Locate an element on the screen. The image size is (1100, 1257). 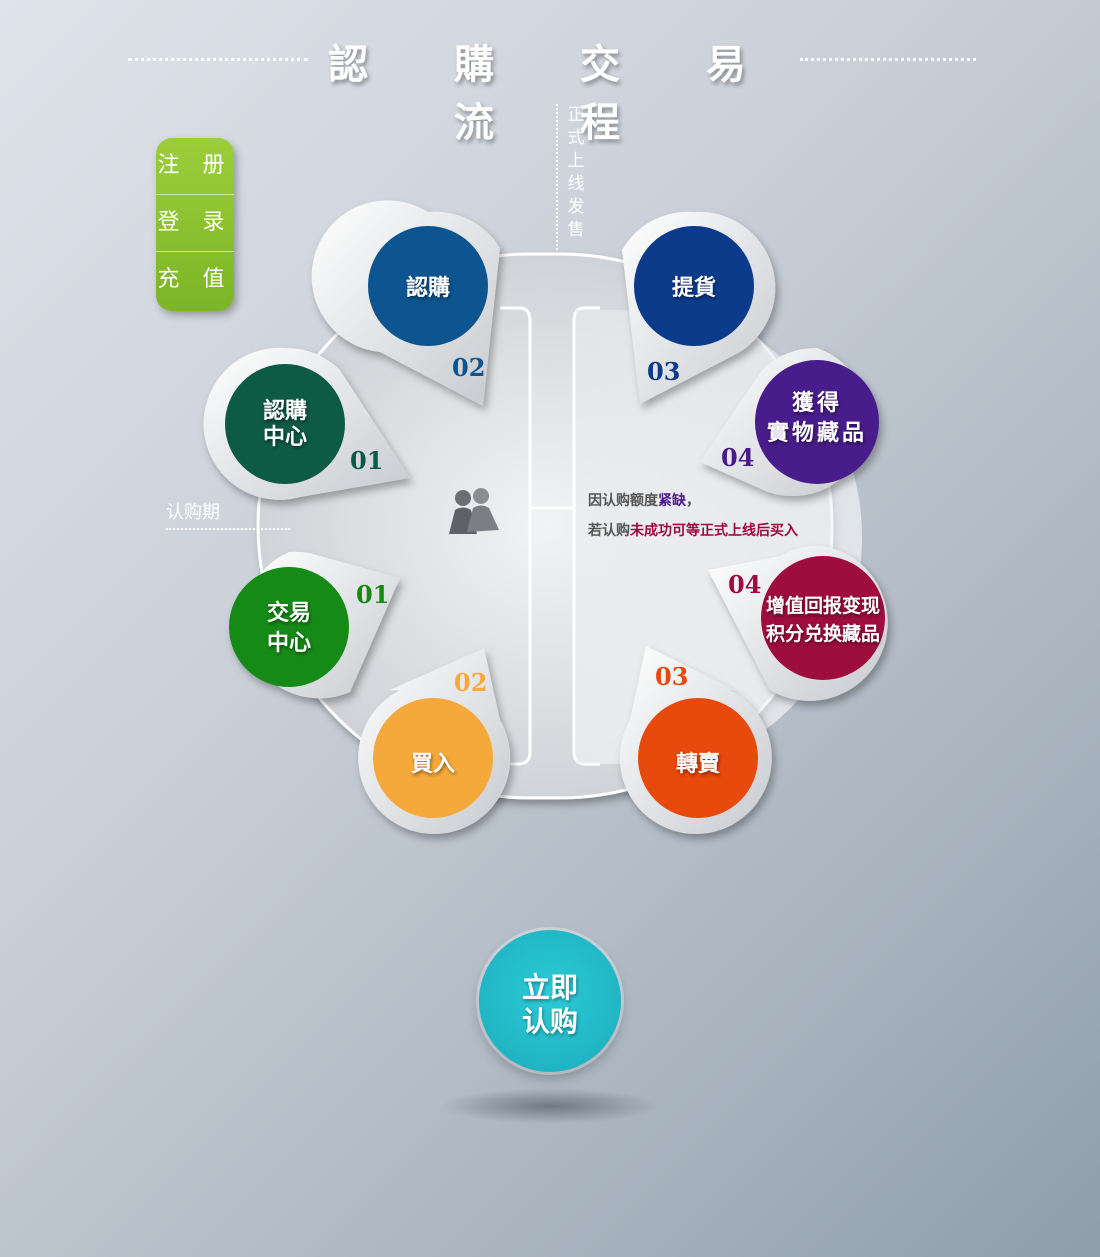
step-resell-num: 03 is located at coordinates (672, 676).